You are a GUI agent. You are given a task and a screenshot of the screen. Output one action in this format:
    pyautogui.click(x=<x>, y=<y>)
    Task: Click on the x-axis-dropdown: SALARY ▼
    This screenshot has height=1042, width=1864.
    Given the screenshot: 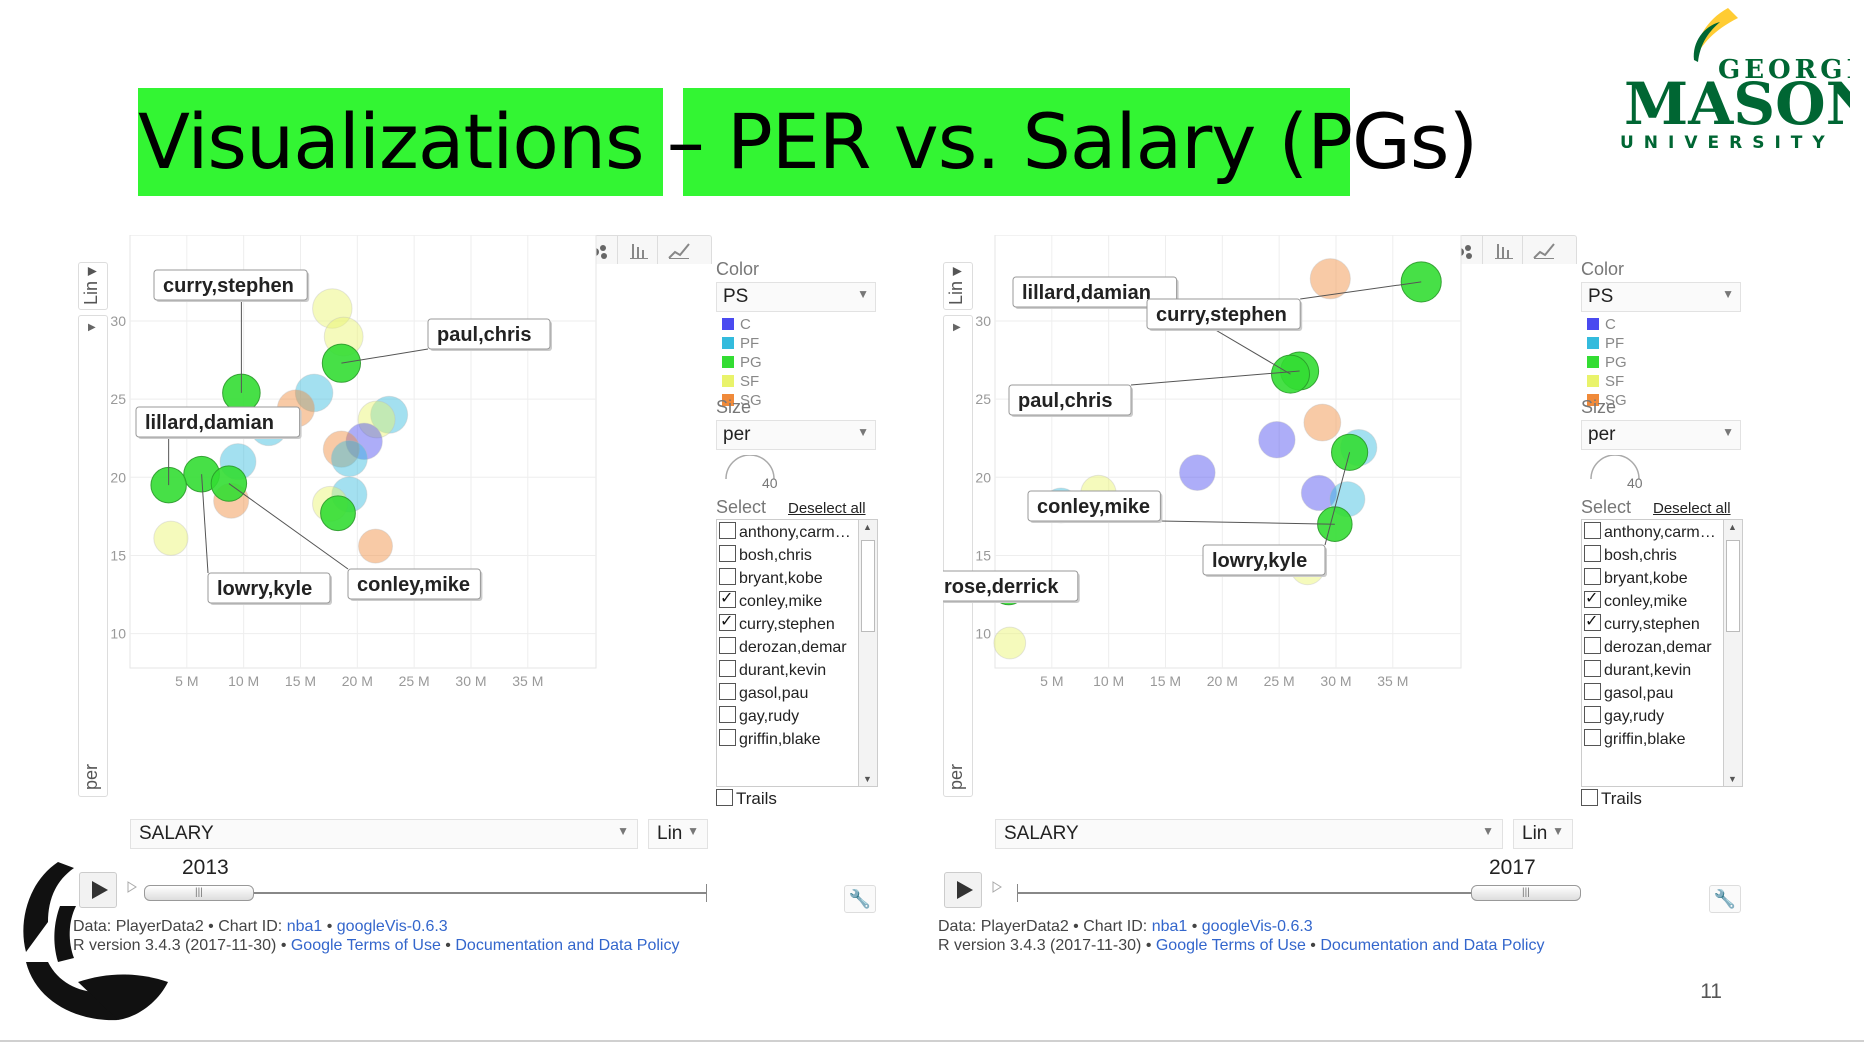 What is the action you would take?
    pyautogui.click(x=384, y=834)
    